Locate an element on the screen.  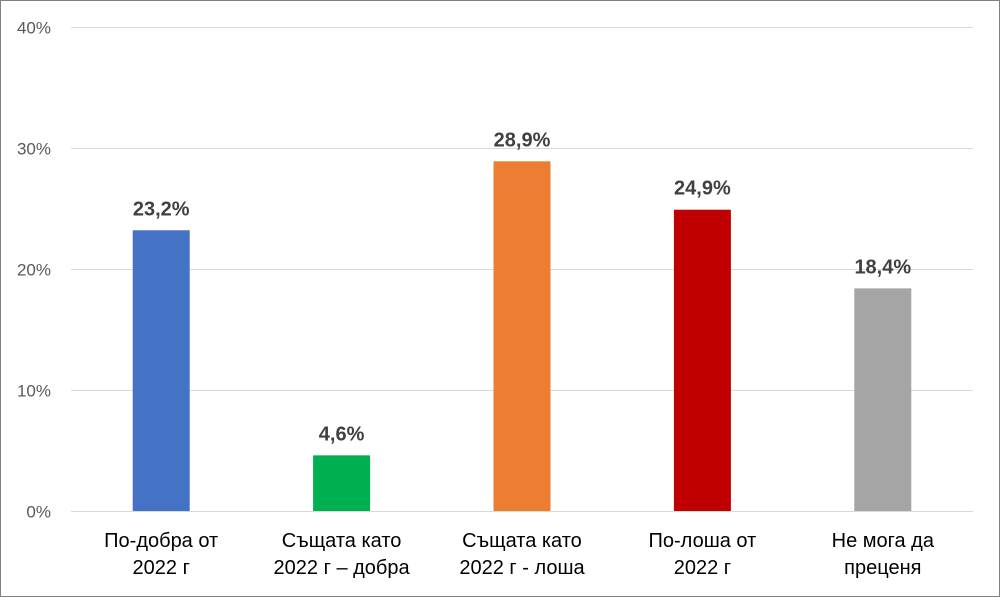
y-tick-label: 10% is located at coordinates (34, 391).